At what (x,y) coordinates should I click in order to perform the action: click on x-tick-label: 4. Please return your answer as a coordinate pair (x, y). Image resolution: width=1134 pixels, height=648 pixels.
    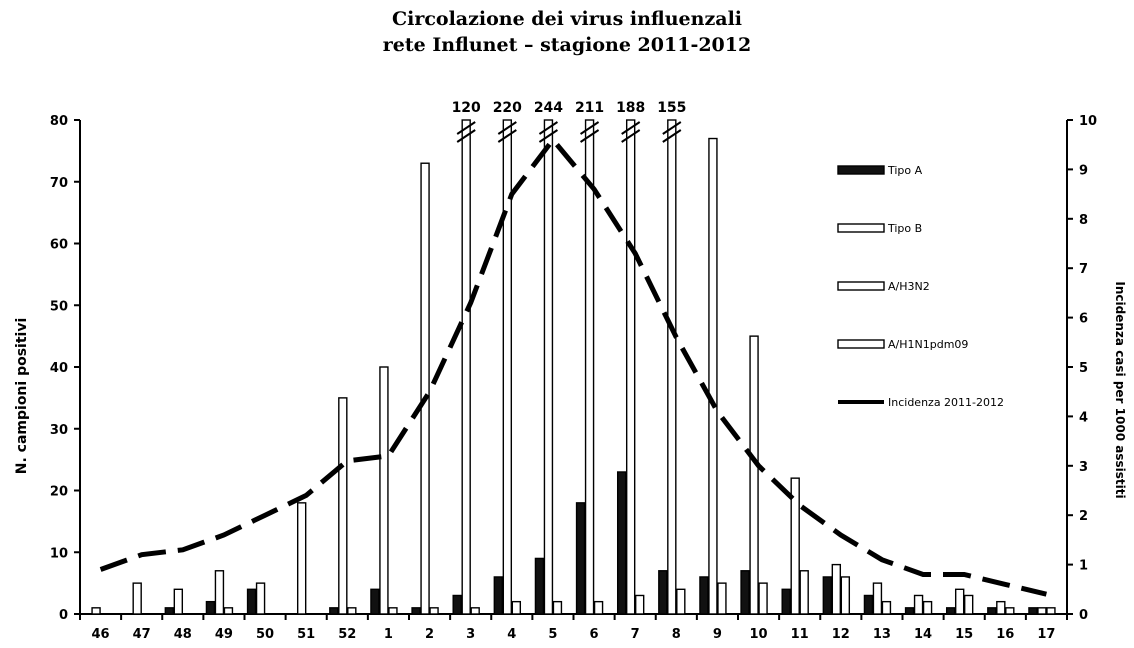
    Looking at the image, I should click on (511, 634).